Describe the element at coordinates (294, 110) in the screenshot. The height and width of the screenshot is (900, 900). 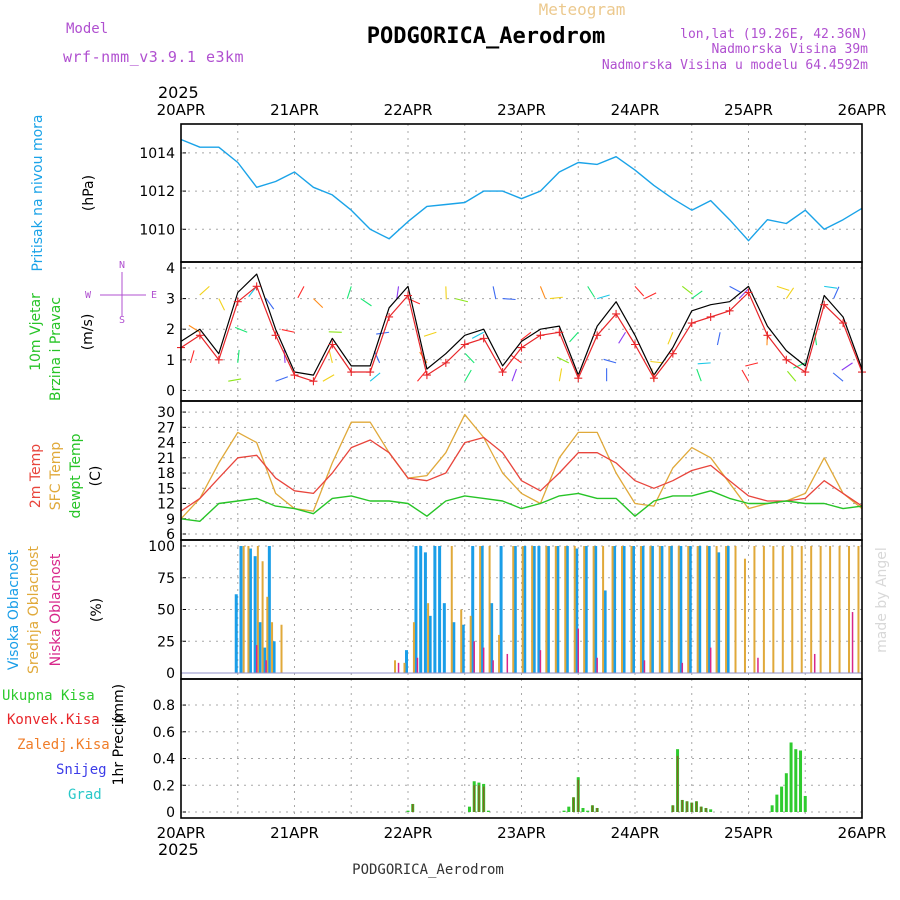
I see `day-label-top: 21APR` at that location.